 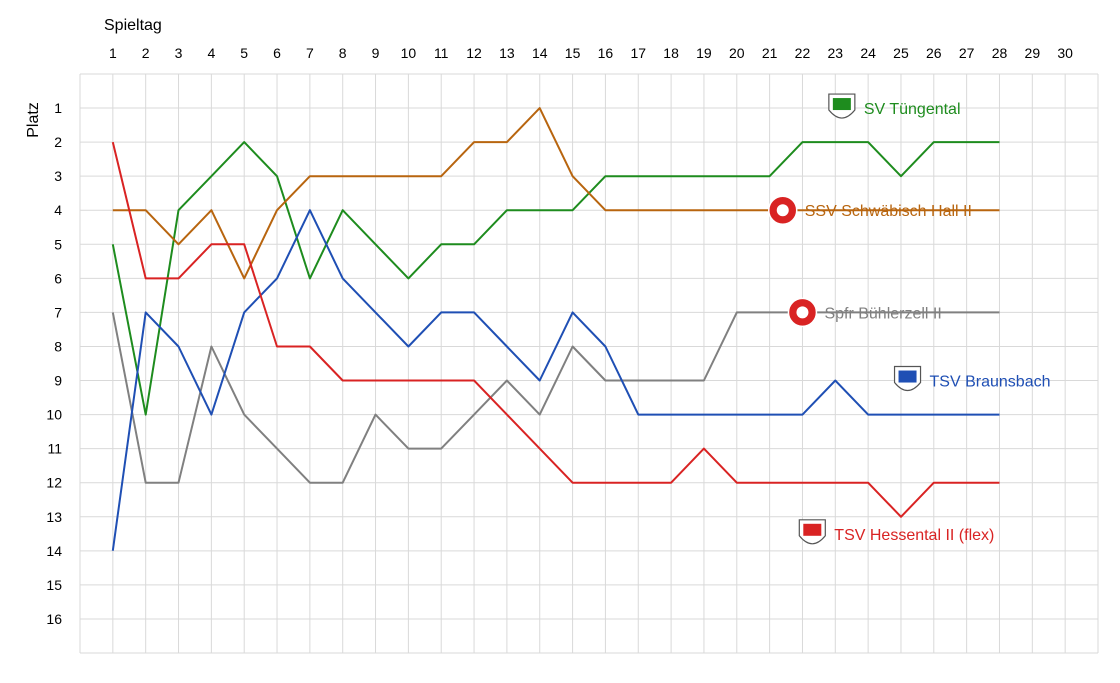 I want to click on team-annotation: SSV Schwäbisch Hall II, so click(x=869, y=210).